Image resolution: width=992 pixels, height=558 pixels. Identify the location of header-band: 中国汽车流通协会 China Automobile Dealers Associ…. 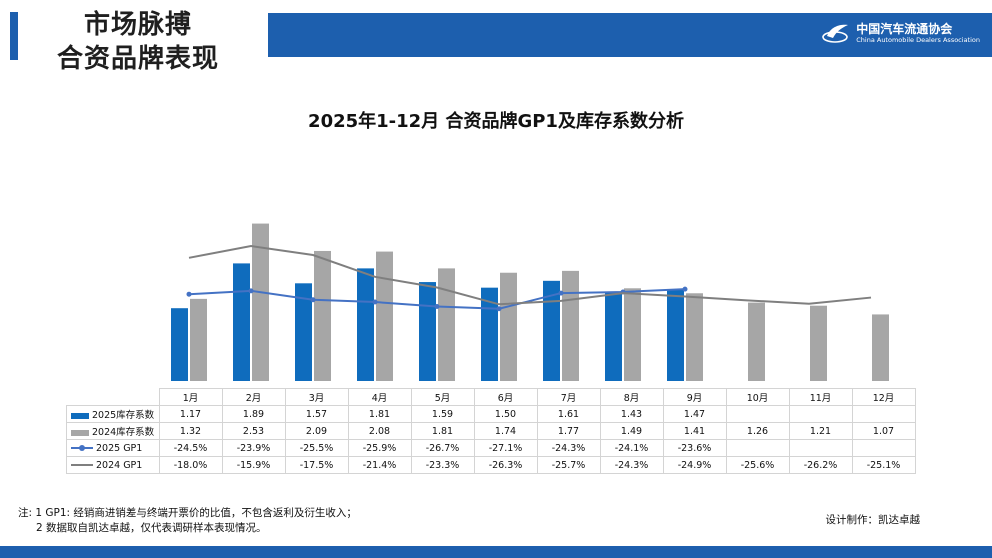
(630, 35).